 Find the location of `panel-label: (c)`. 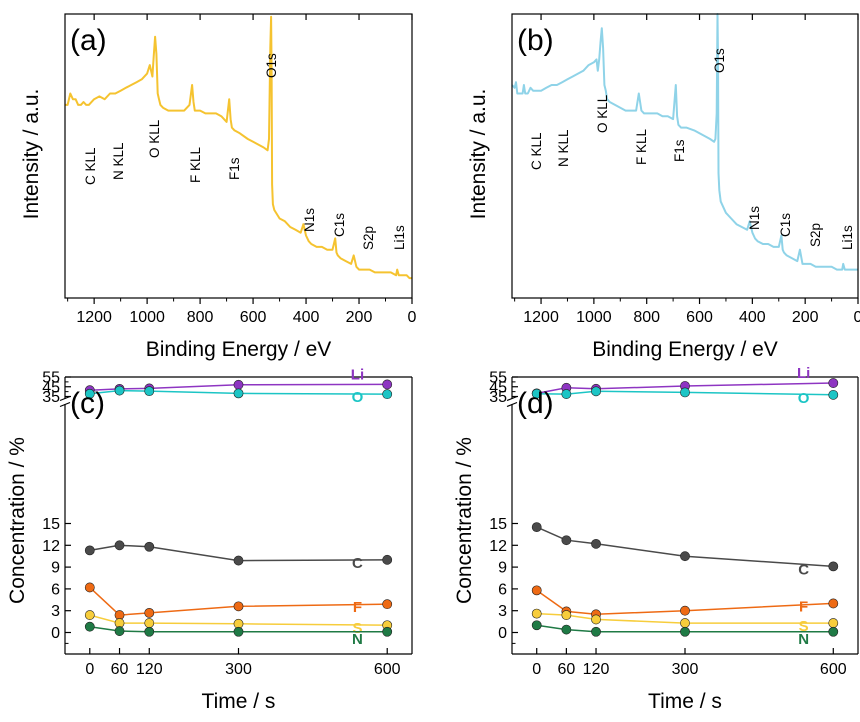

panel-label: (c) is located at coordinates (87, 403).